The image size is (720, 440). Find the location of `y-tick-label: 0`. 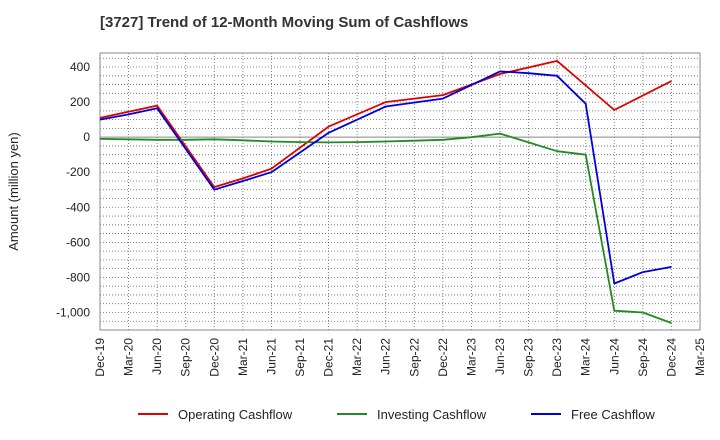

y-tick-label: 0 is located at coordinates (86, 137).